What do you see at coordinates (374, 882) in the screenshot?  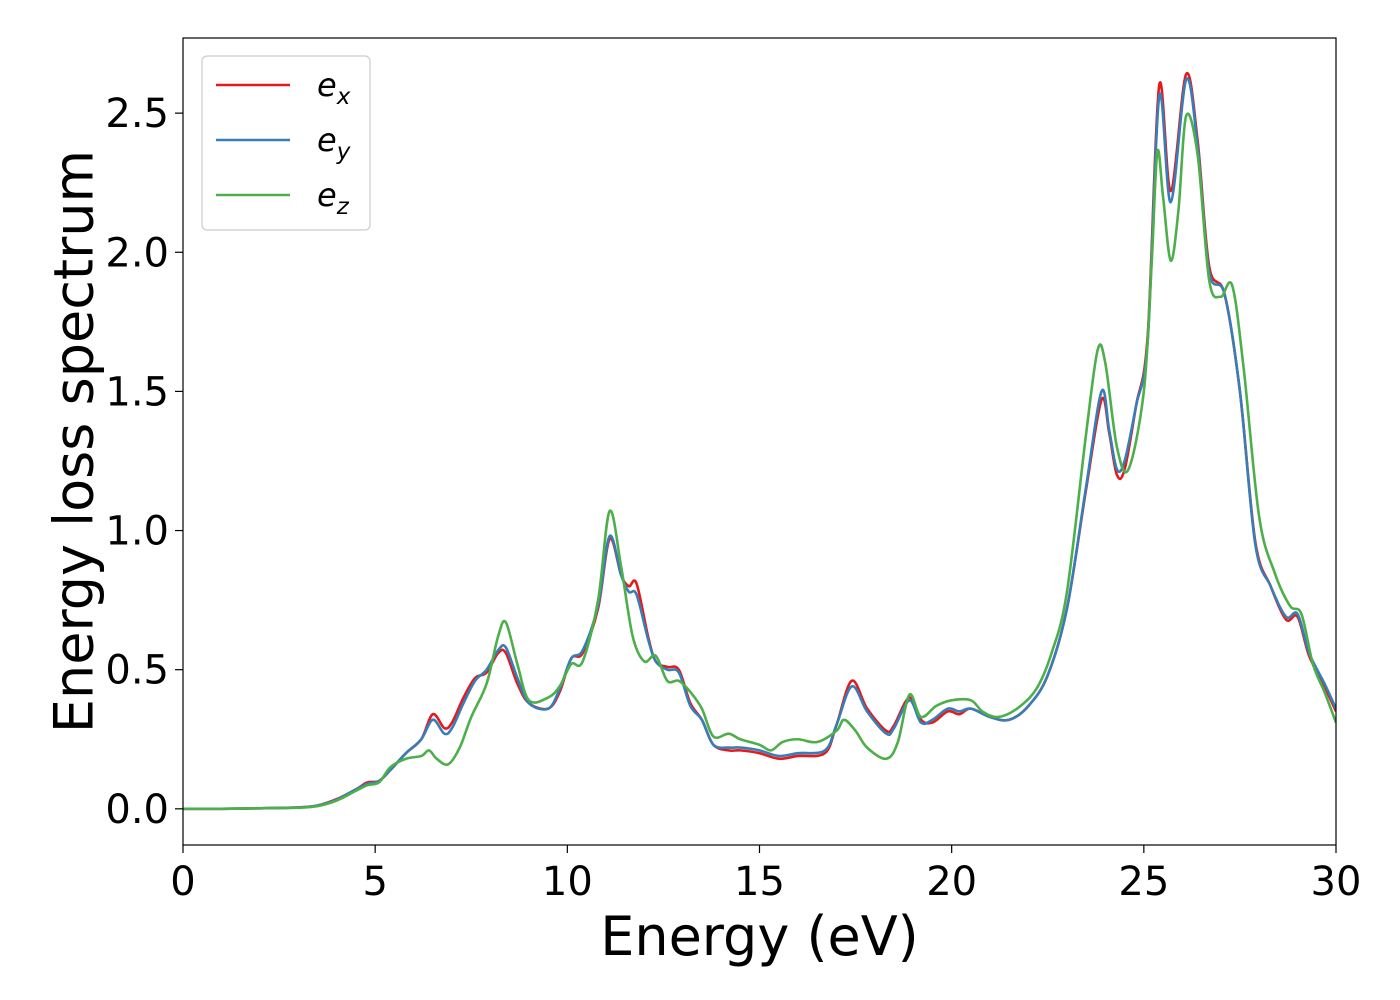 I see `x-tick-label: 5` at bounding box center [374, 882].